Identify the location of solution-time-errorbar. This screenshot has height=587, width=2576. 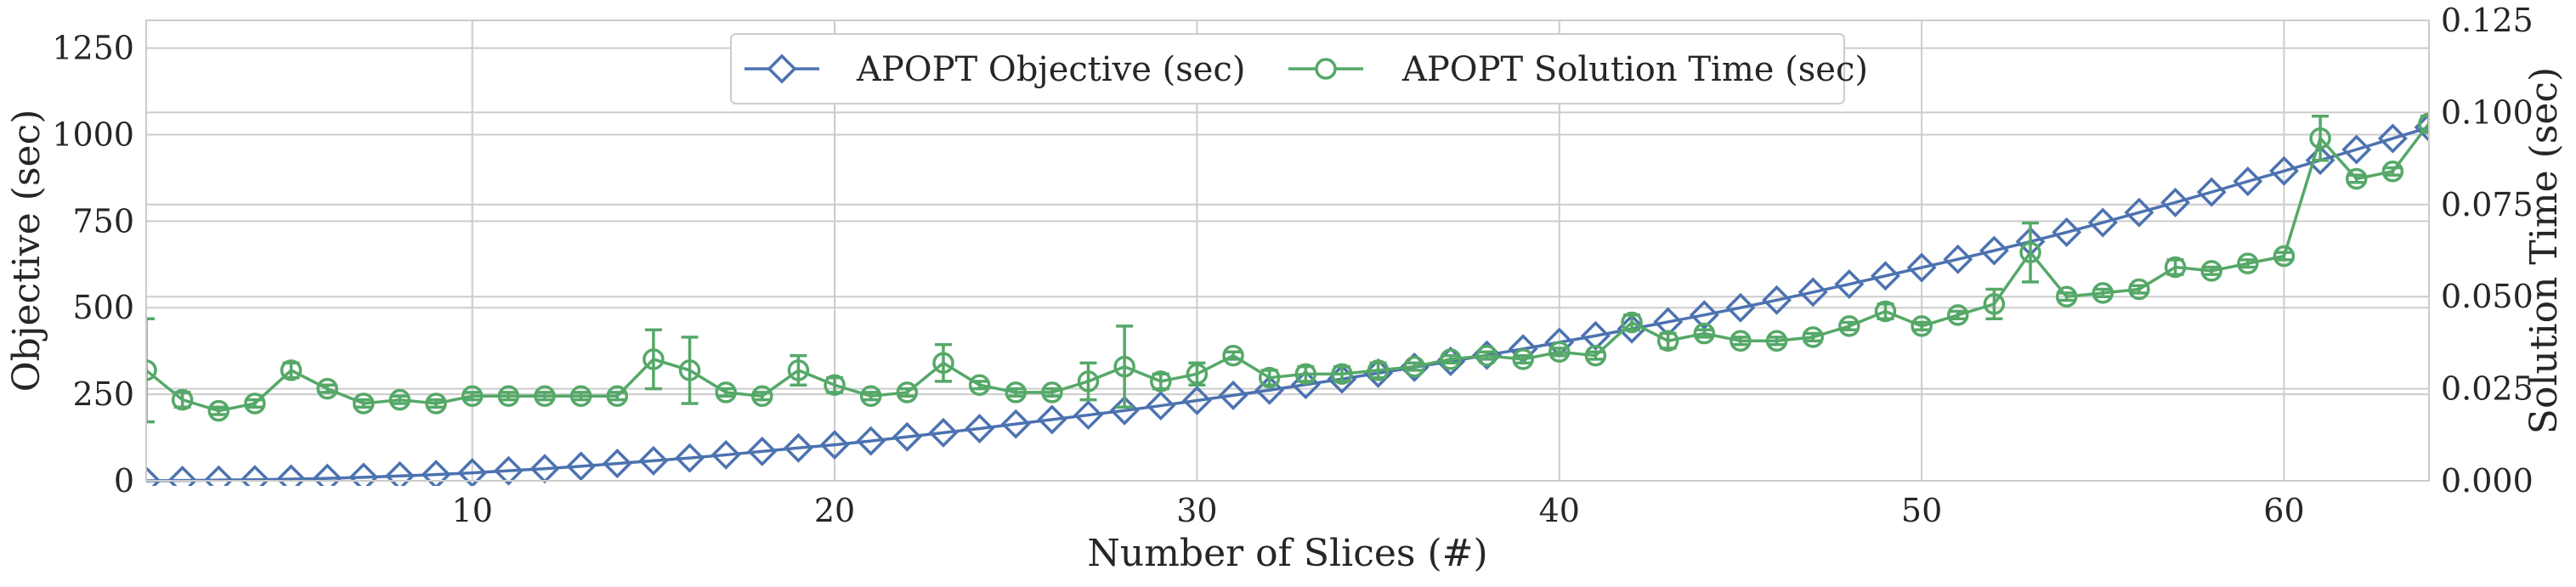
(150, 370).